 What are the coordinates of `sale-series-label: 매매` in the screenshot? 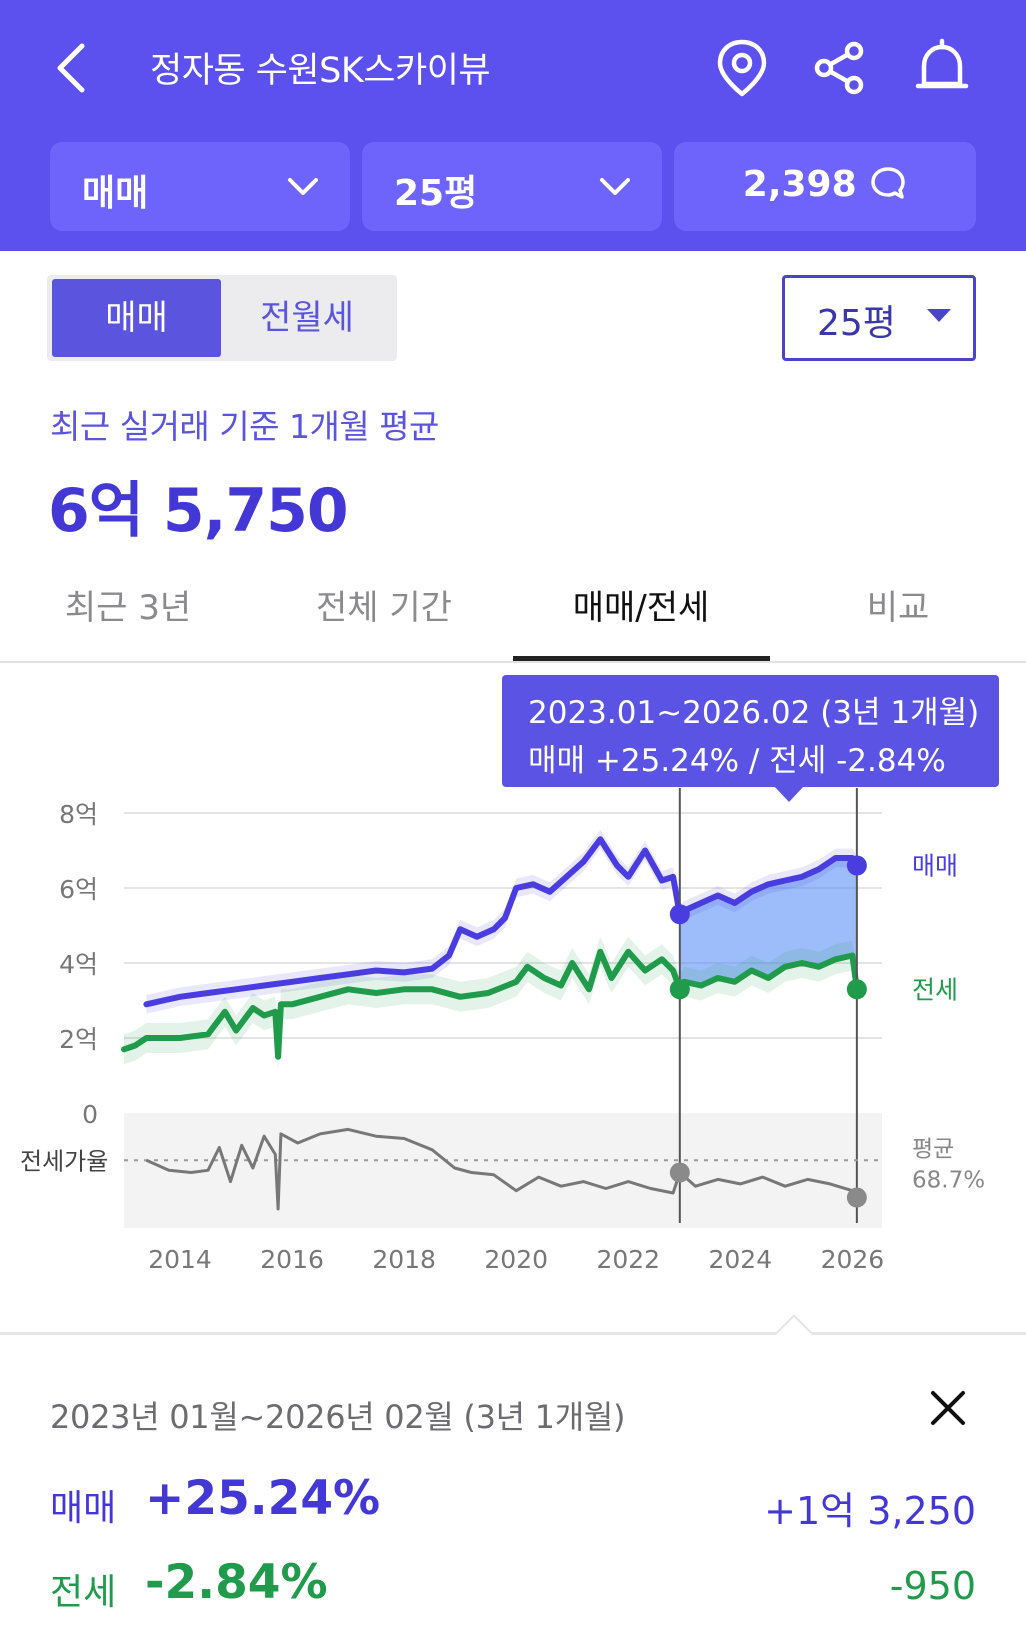 It's located at (935, 866).